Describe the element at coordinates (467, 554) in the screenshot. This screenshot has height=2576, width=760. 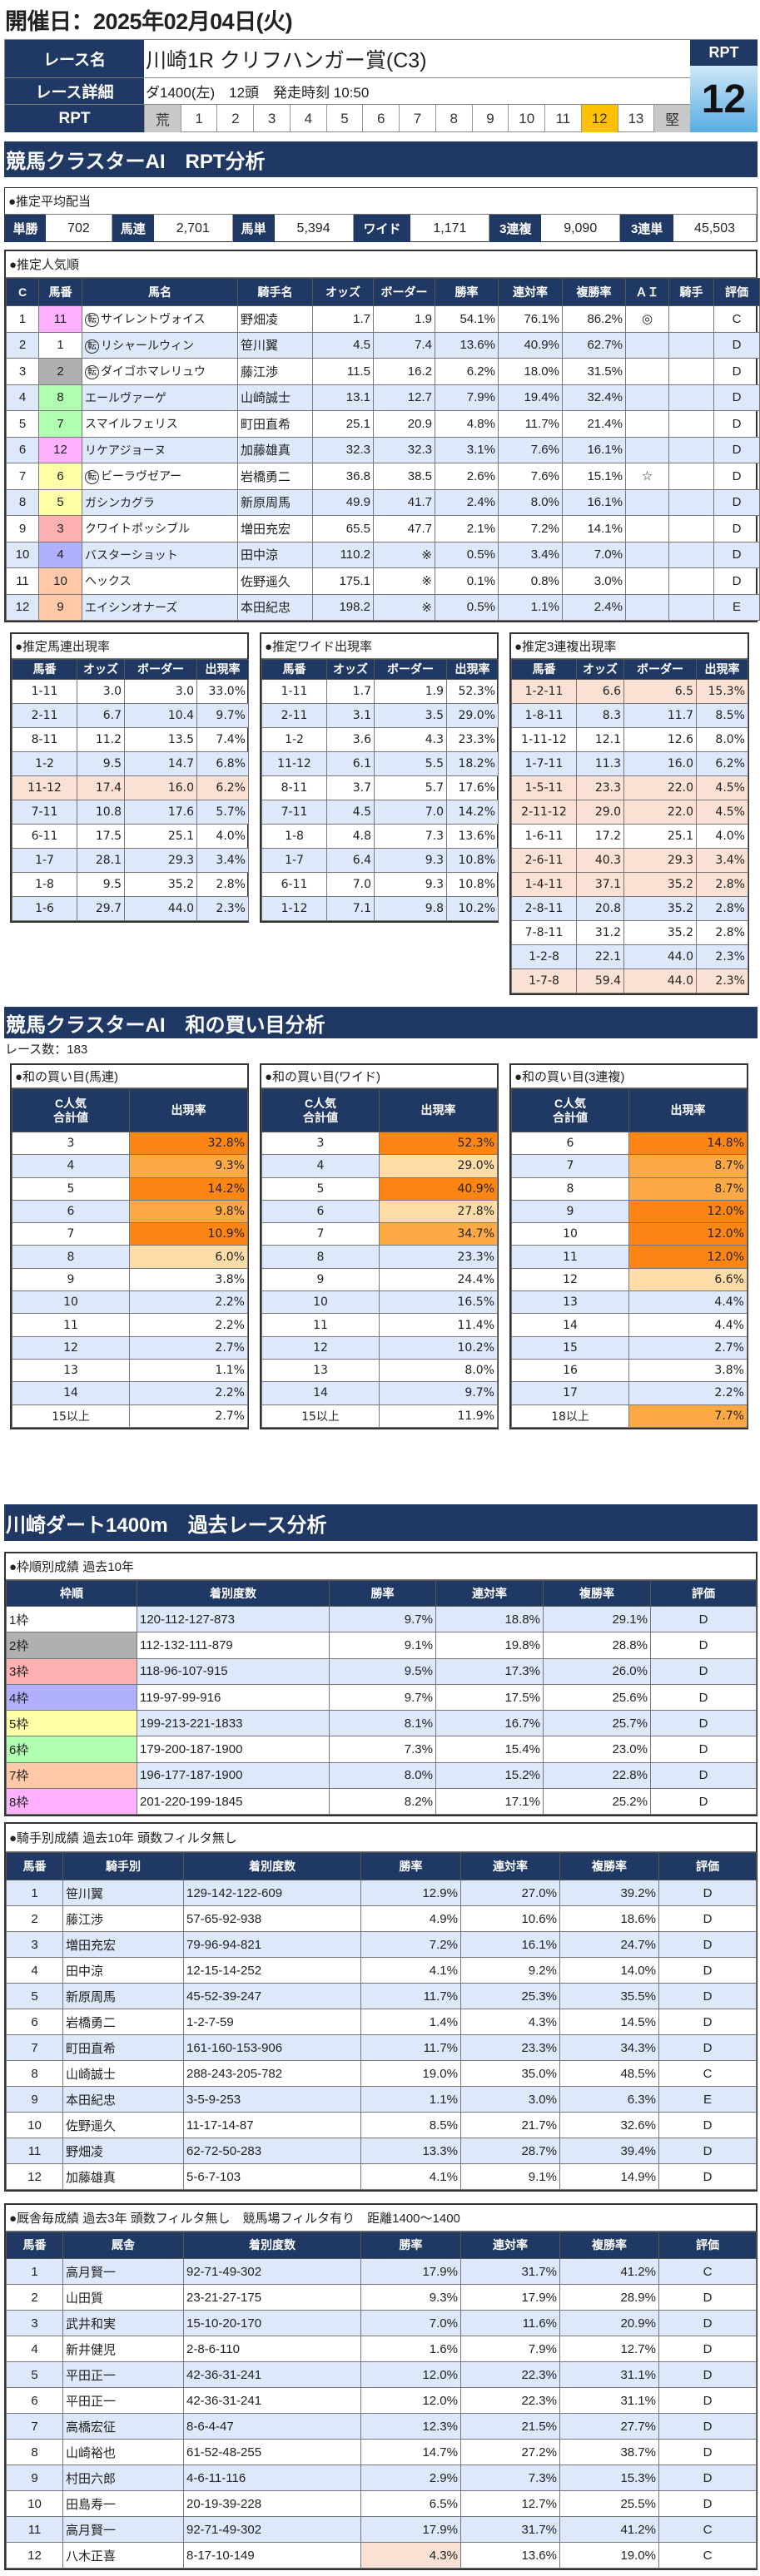
I see `table-cell: 0.5%` at that location.